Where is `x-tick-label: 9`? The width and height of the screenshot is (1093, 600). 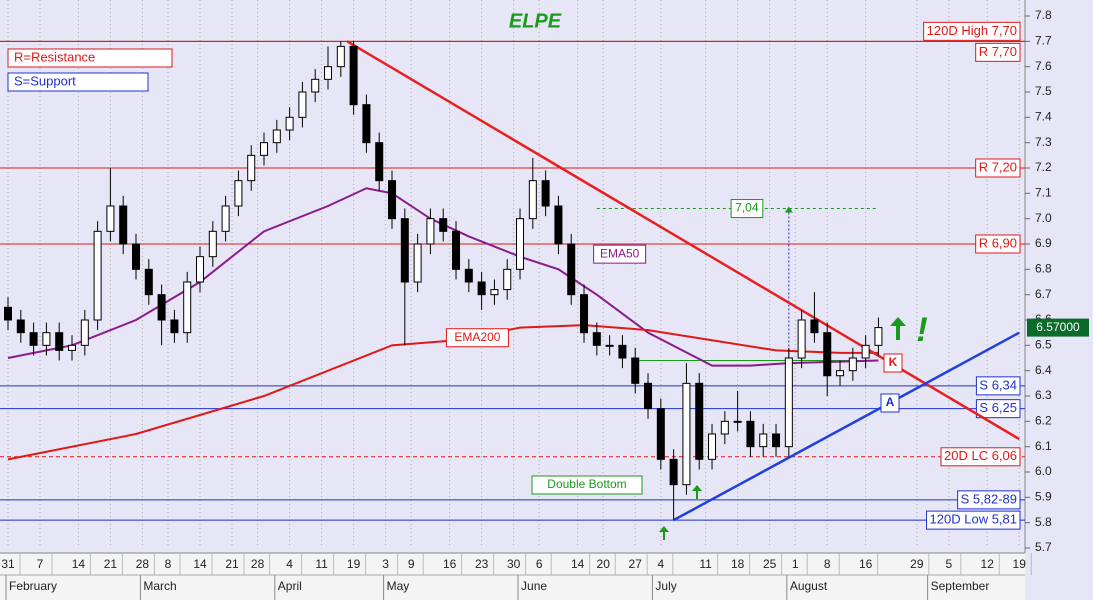
x-tick-label: 9 is located at coordinates (411, 564).